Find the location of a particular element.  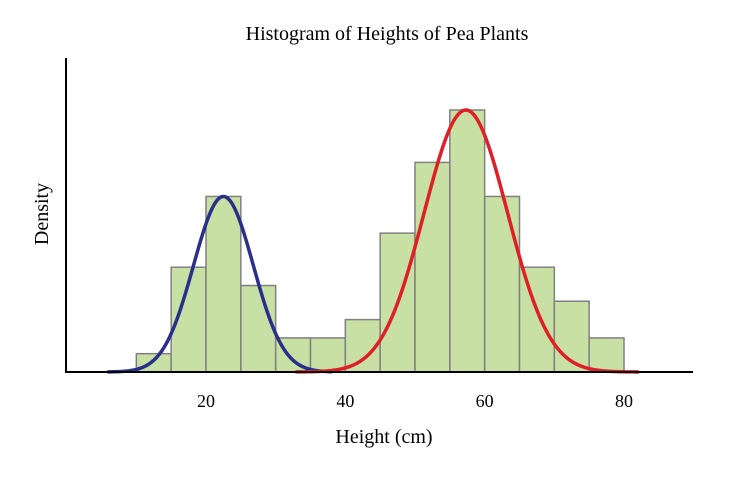

x-axis-label: Height (cm) is located at coordinates (383, 437).